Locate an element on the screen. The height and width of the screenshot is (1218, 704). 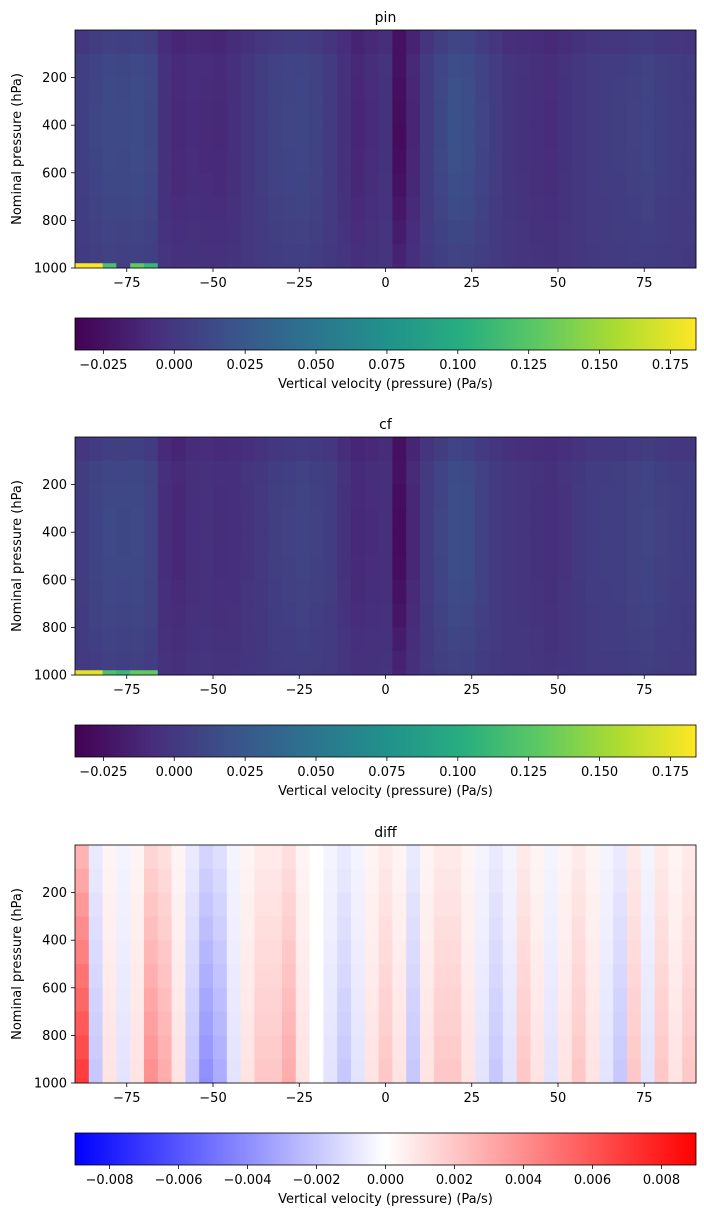
x-tick-label: 25 is located at coordinates (471, 690).